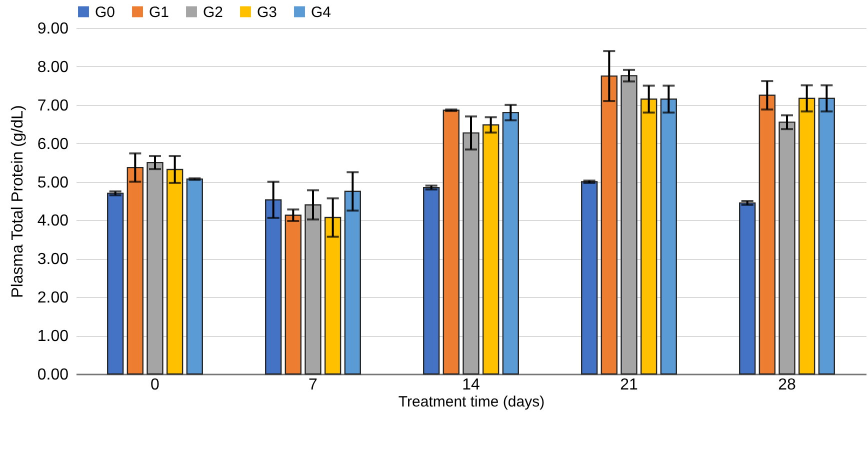 This screenshot has height=473, width=868. I want to click on y-tick-label: 0.00, so click(53, 375).